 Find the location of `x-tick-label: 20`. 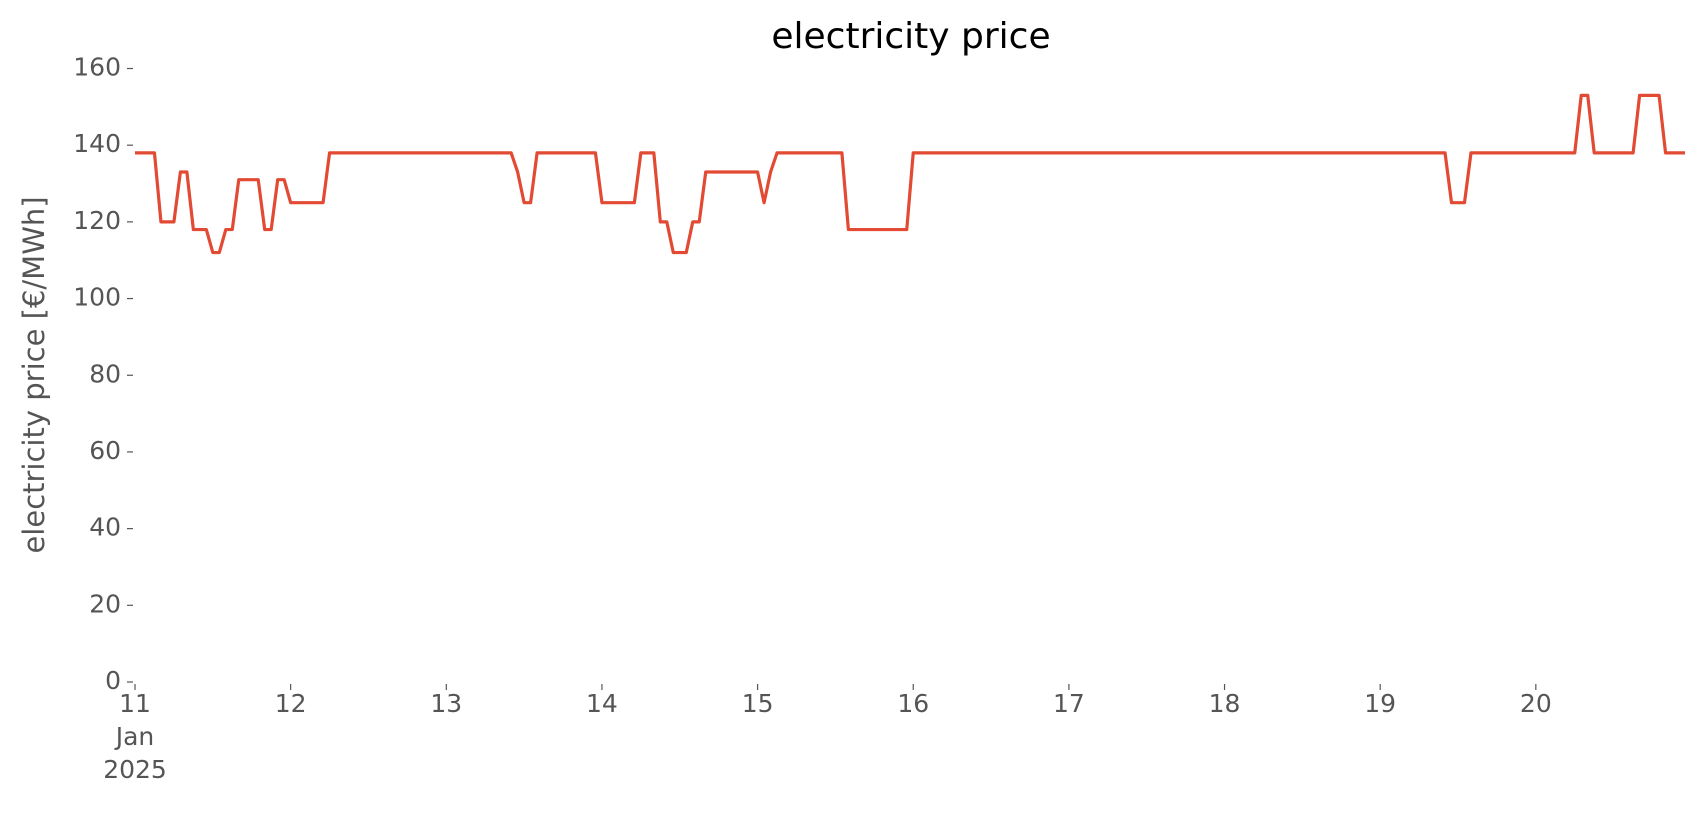

x-tick-label: 20 is located at coordinates (1536, 703).